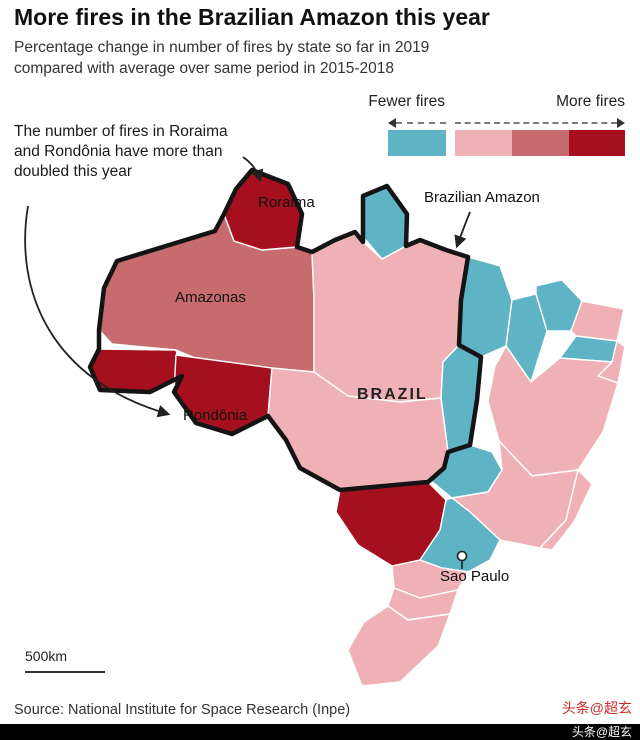 Image resolution: width=640 pixels, height=740 pixels. Describe the element at coordinates (596, 708) in the screenshot. I see `watermark-red: 头条@超玄` at that location.